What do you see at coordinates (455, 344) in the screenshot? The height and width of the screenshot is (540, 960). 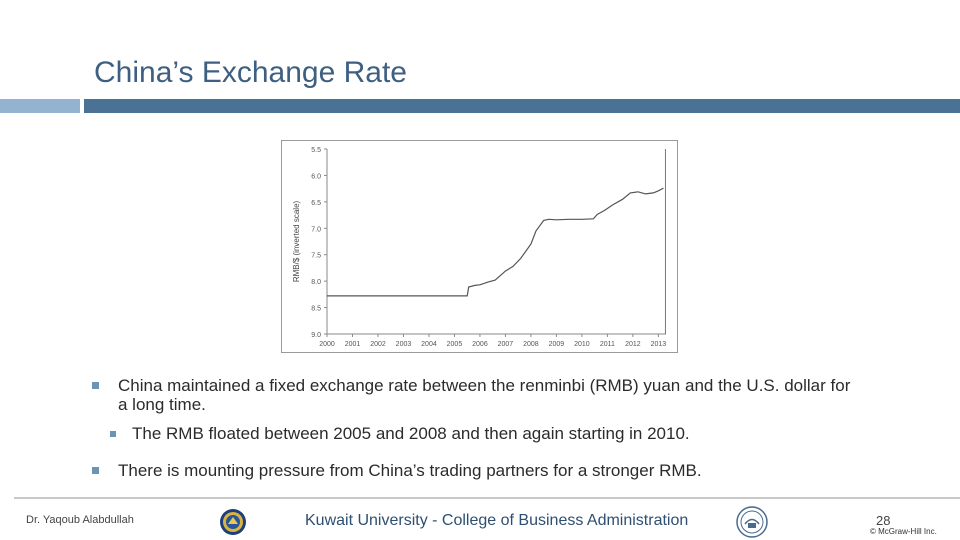 I see `x-tick-label: 2005` at bounding box center [455, 344].